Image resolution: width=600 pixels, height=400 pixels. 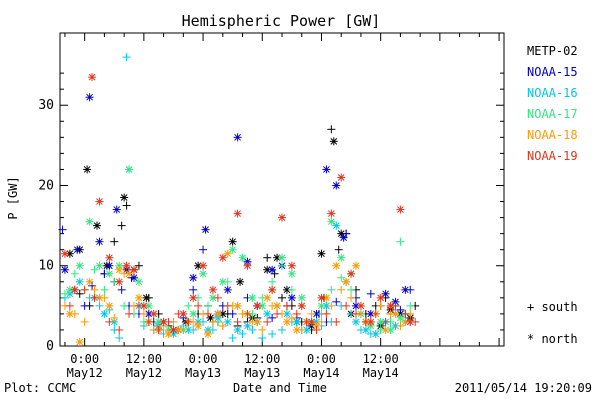 What do you see at coordinates (50, 346) in the screenshot?
I see `y-tick-label: 0` at bounding box center [50, 346].